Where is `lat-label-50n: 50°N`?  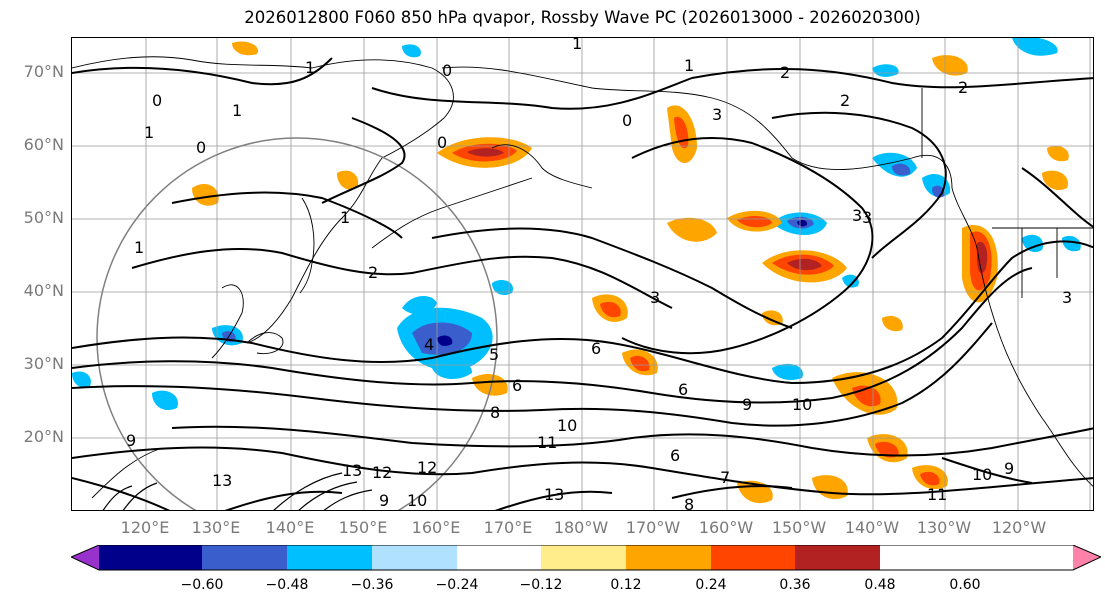 lat-label-50n: 50°N is located at coordinates (43, 217).